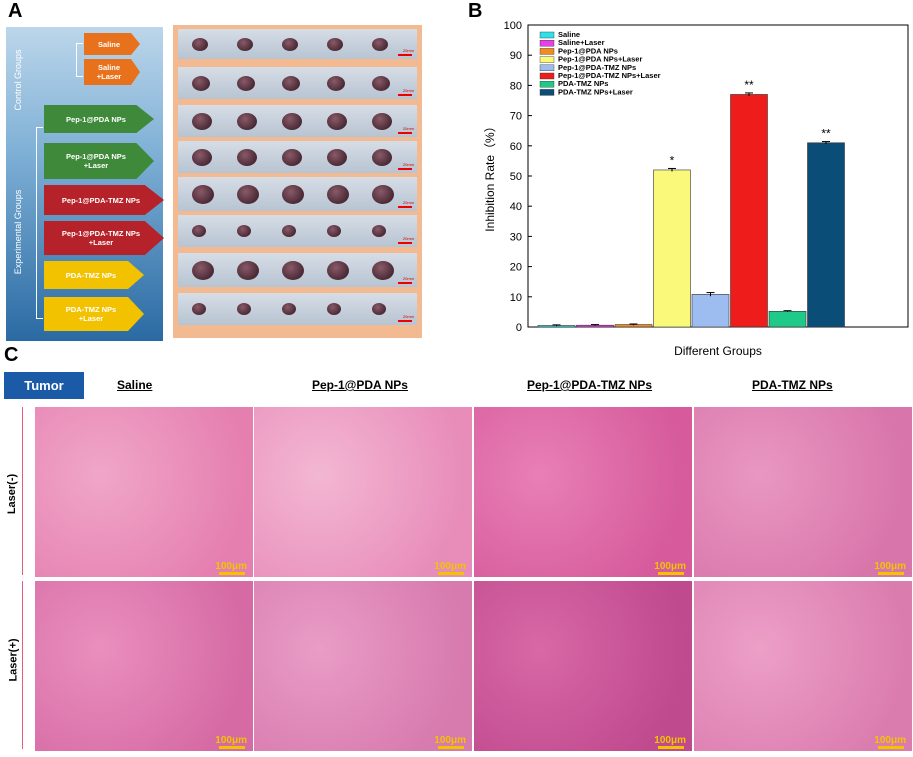  What do you see at coordinates (516, 237) in the screenshot?
I see `y-tick-label: 30` at bounding box center [516, 237].